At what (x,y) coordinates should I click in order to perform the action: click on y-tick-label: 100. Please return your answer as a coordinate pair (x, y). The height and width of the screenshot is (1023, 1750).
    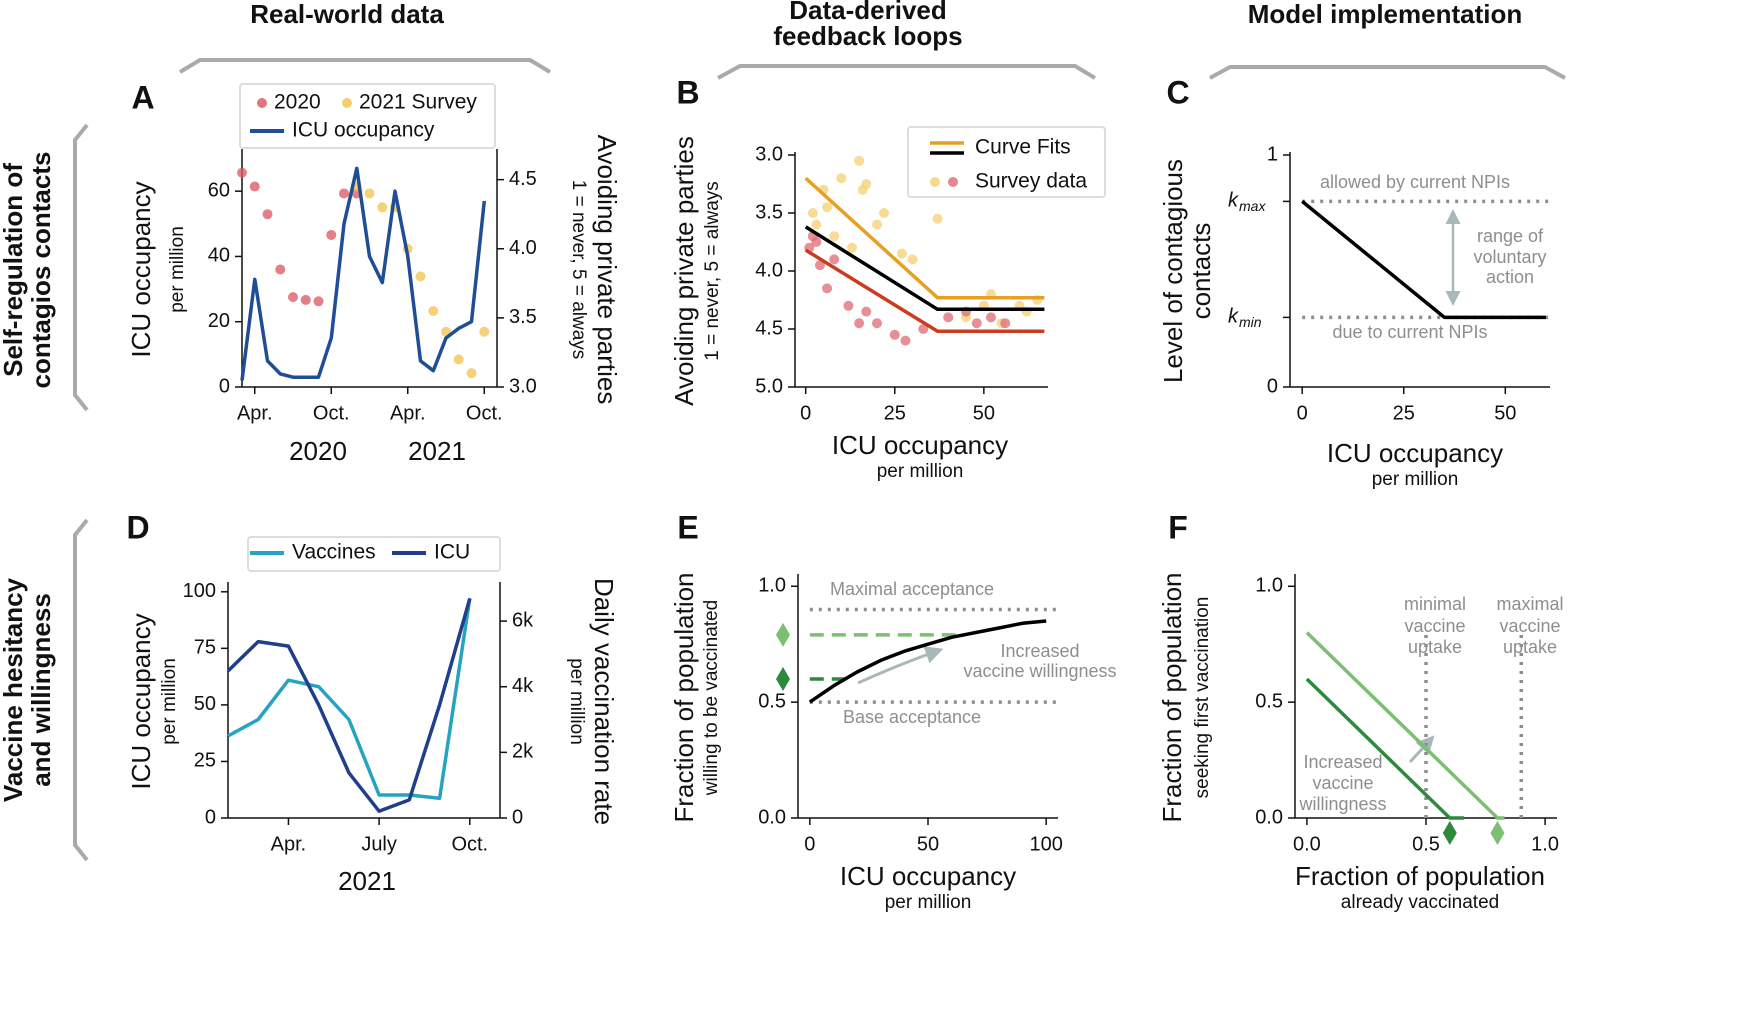
    Looking at the image, I should click on (199, 591).